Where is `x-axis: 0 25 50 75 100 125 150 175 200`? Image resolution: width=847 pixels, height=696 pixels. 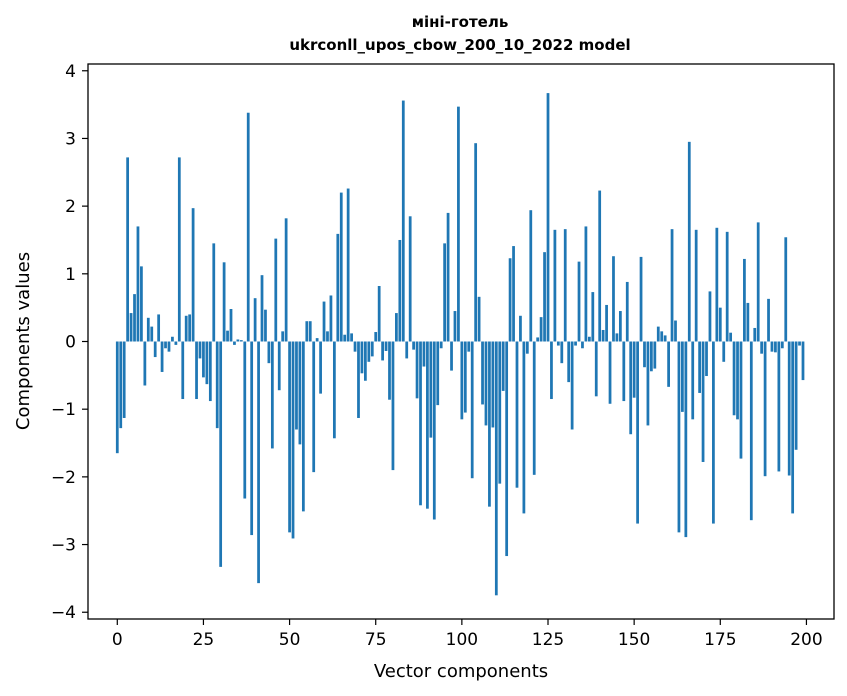 x-axis: 0 25 50 75 100 125 150 175 200 is located at coordinates (467, 634).